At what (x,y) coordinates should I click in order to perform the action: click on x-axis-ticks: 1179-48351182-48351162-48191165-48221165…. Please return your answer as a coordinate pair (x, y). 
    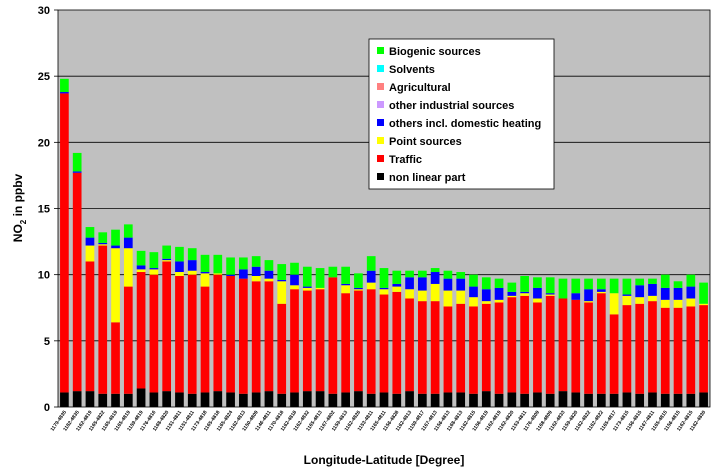
    Looking at the image, I should click on (379, 421).